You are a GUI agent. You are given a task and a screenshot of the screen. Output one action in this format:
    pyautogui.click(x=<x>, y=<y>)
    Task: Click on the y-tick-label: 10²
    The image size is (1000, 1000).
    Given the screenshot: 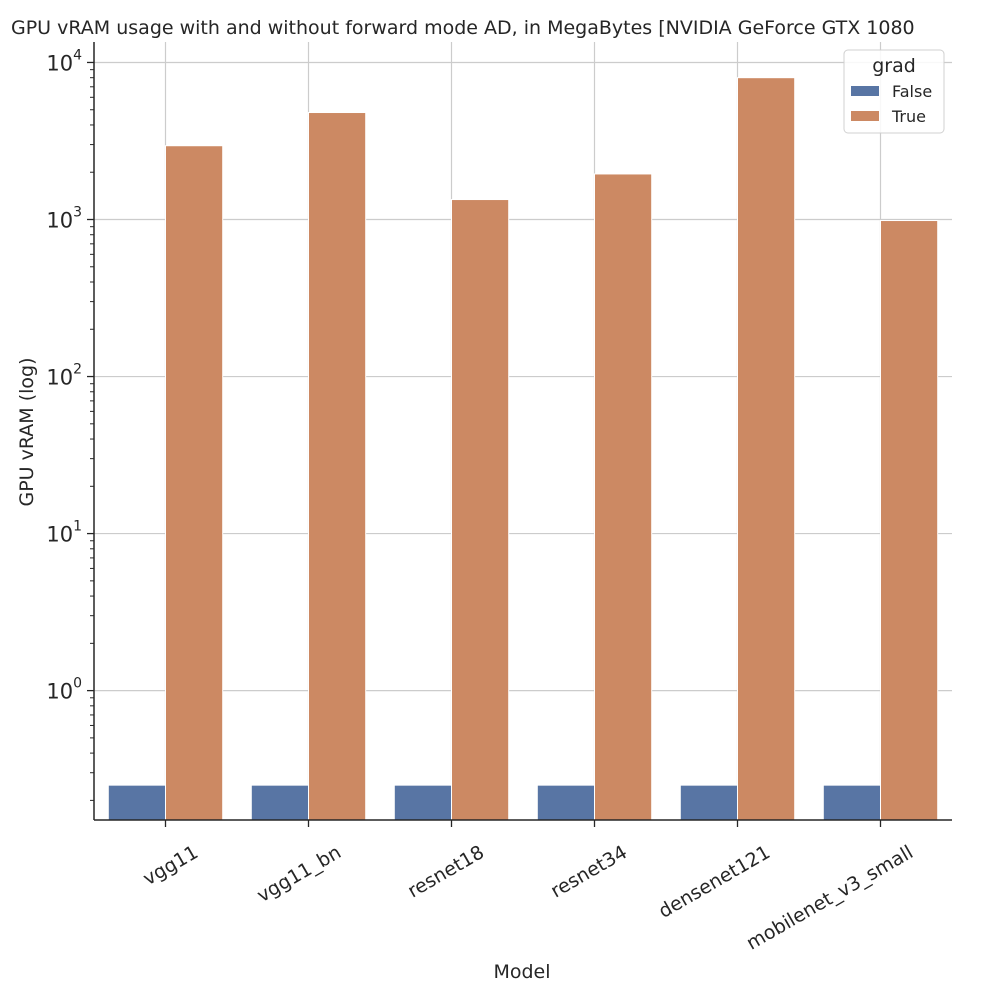 What is the action you would take?
    pyautogui.click(x=64, y=376)
    